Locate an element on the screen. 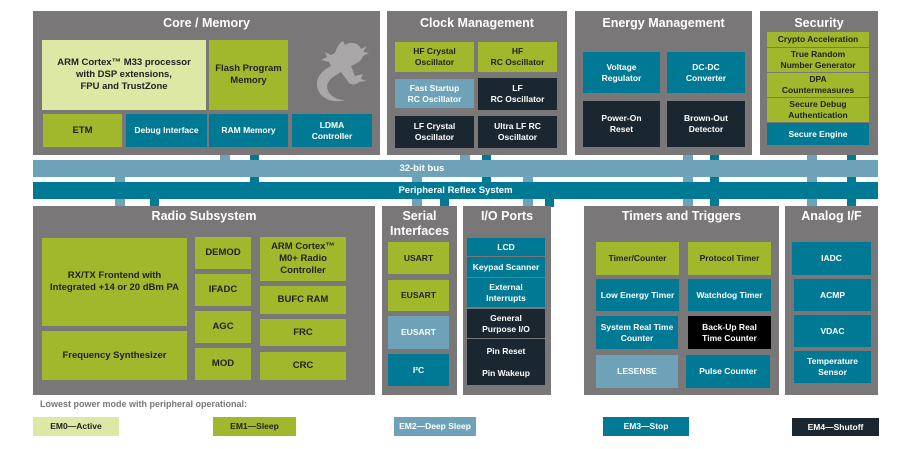  lesense-block: LESENSE is located at coordinates (637, 371).